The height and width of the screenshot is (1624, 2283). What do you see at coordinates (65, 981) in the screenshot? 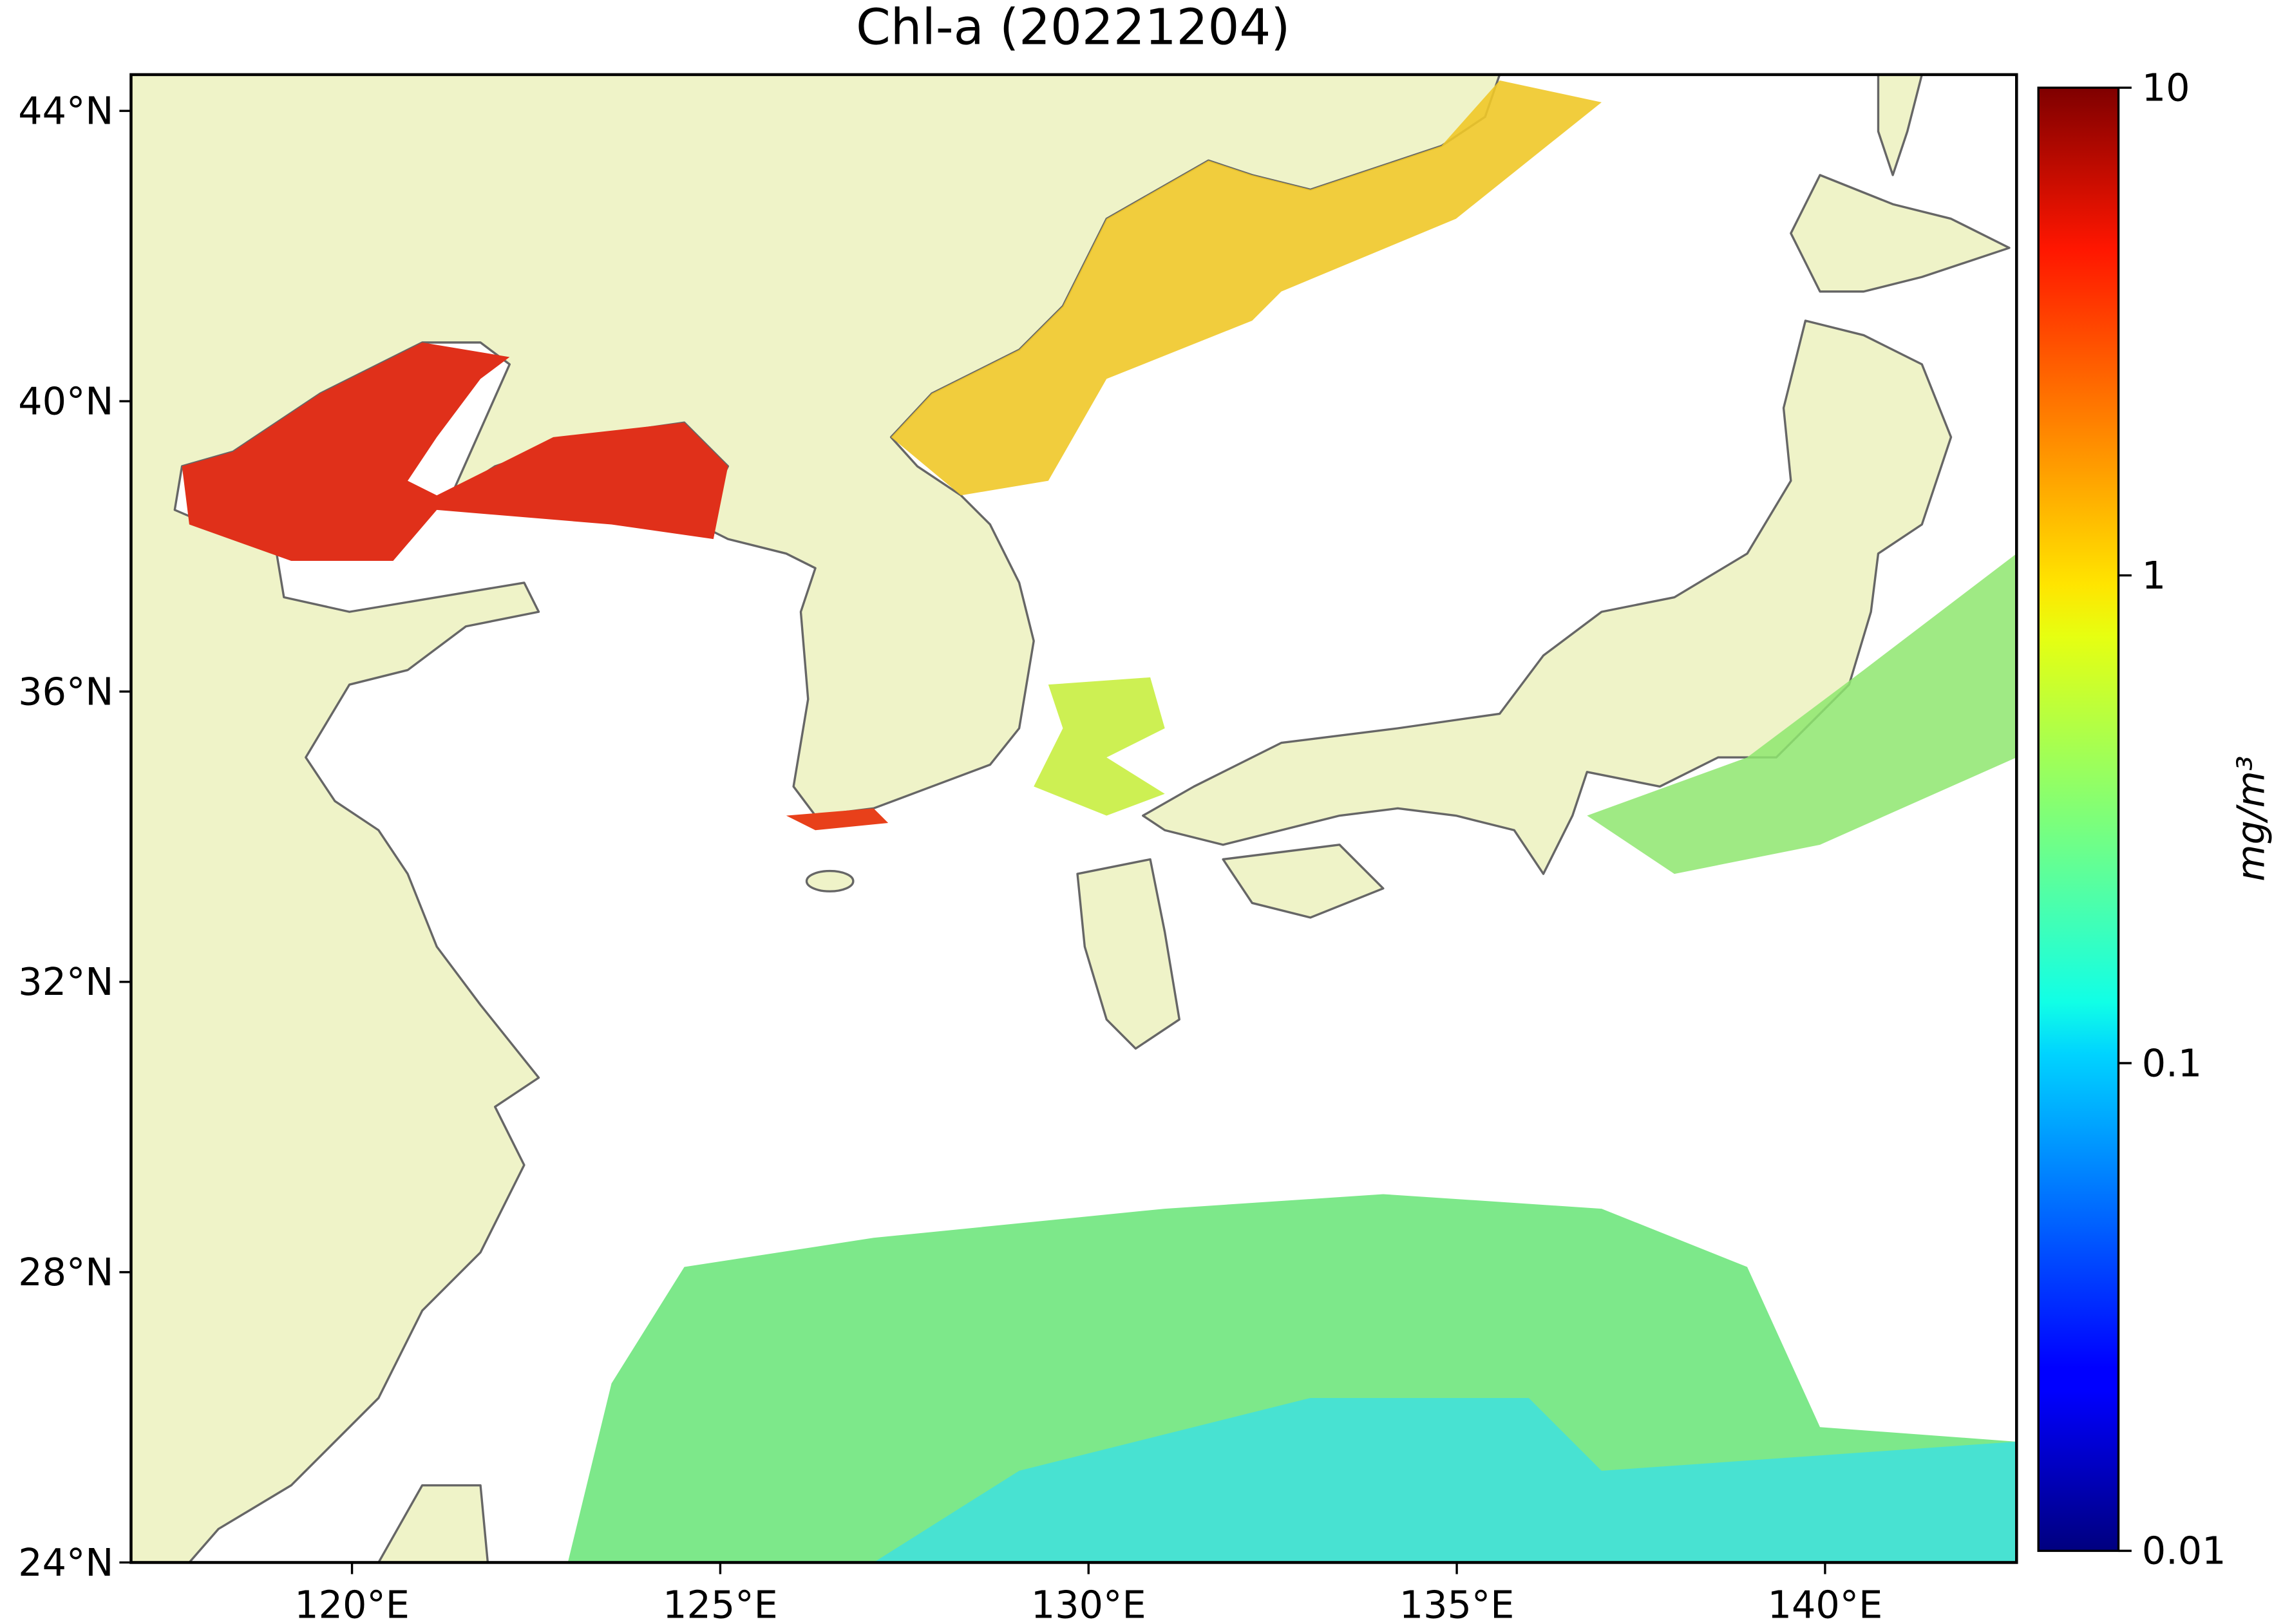
I see `y-tick-label: 32°N` at bounding box center [65, 981].